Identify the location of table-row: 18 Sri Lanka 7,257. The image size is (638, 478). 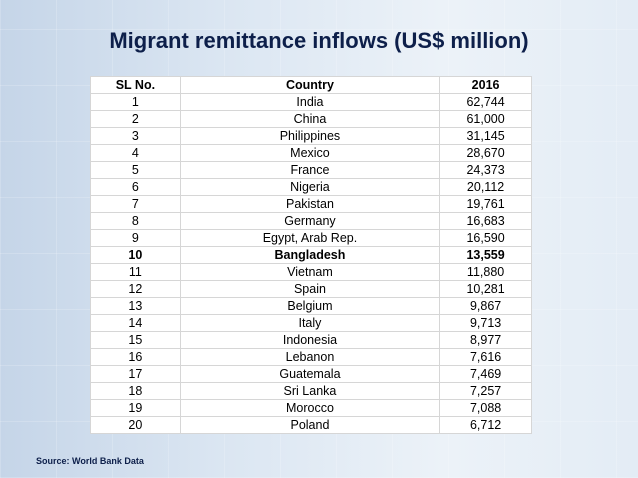
(311, 391).